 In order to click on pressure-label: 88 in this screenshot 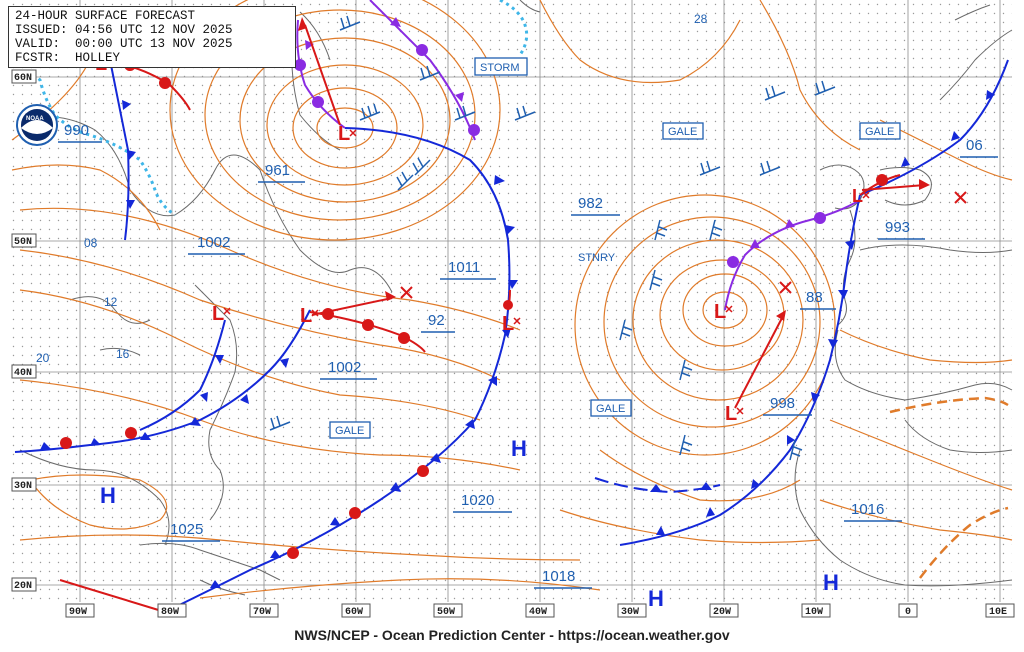, I will do `click(814, 297)`.